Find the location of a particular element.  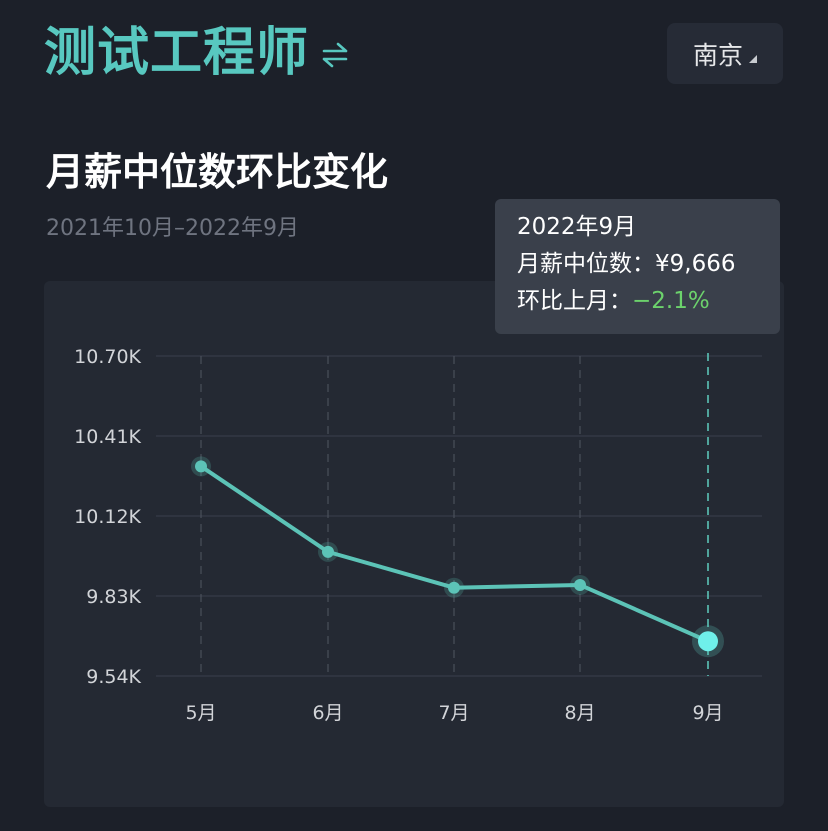

tooltip-median-row: 月薪中位数：¥9,666 is located at coordinates (648, 264).